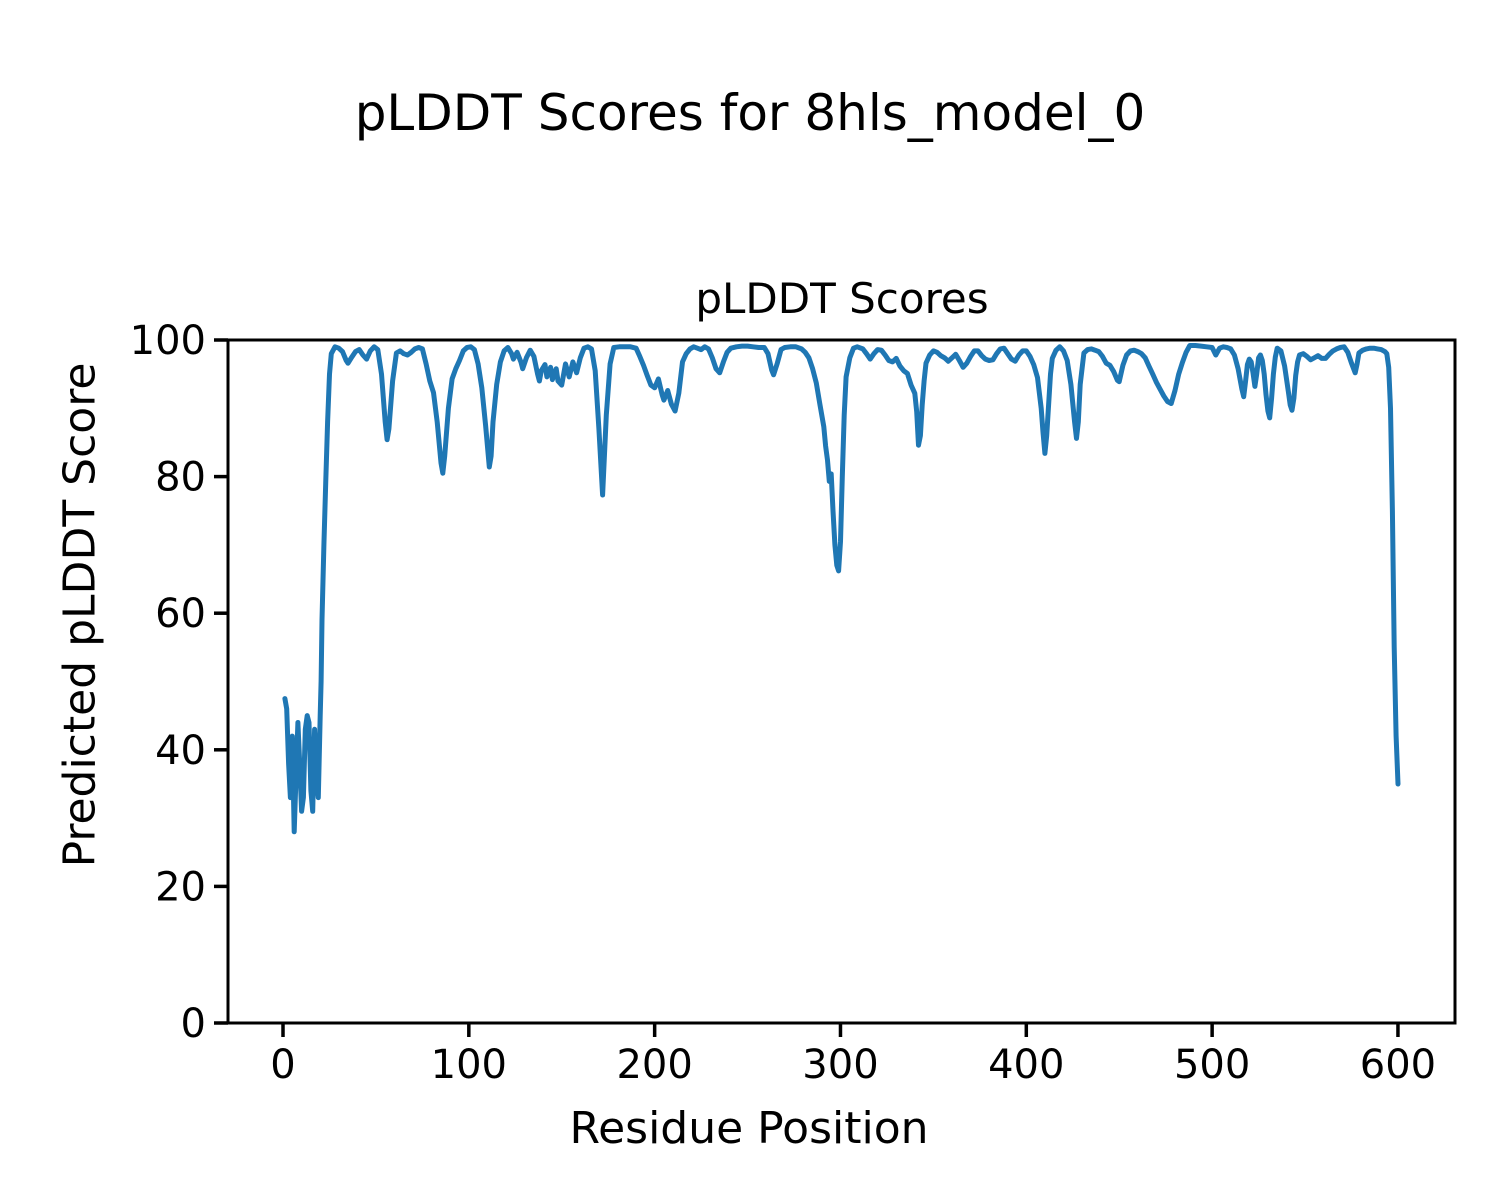 The width and height of the screenshot is (1500, 1200). I want to click on y-tick-label: 20, so click(180, 887).